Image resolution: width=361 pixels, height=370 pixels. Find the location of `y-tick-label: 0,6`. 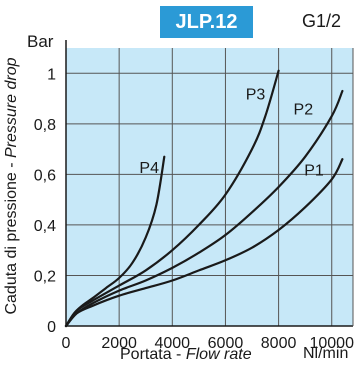

y-tick-label: 0,6 is located at coordinates (45, 175).